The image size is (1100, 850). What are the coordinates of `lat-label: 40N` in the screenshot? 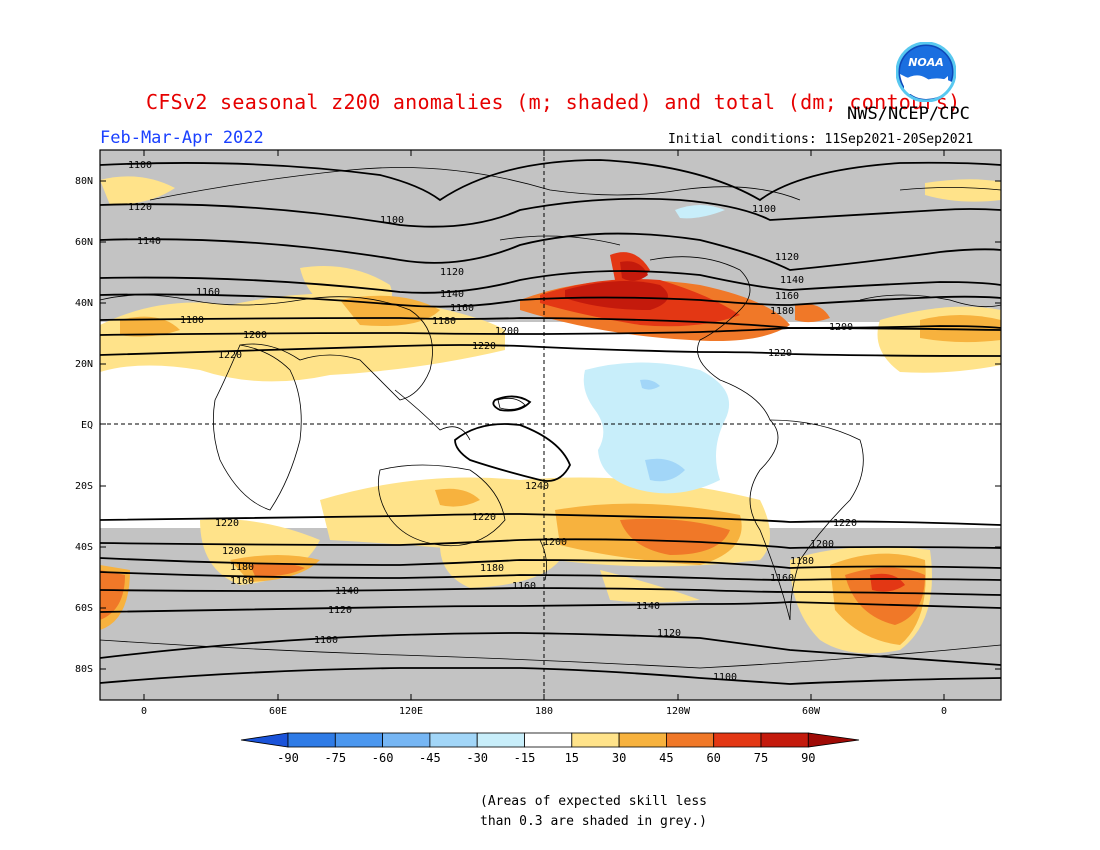 It's located at (84, 303).